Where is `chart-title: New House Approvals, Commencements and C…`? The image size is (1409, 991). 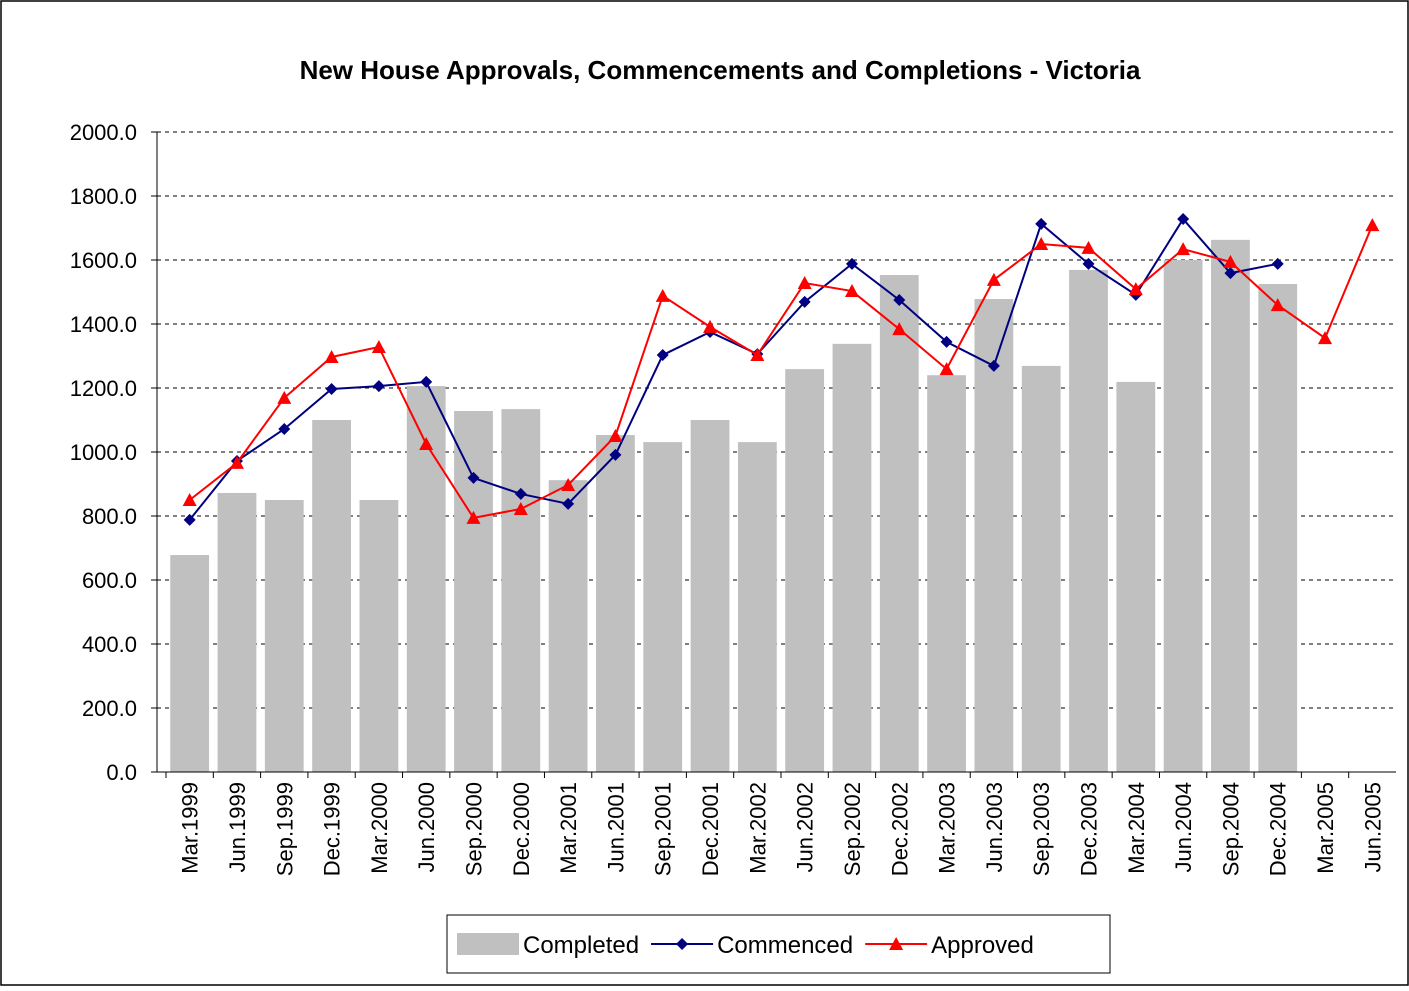
chart-title: New House Approvals, Commencements and C… is located at coordinates (720, 70).